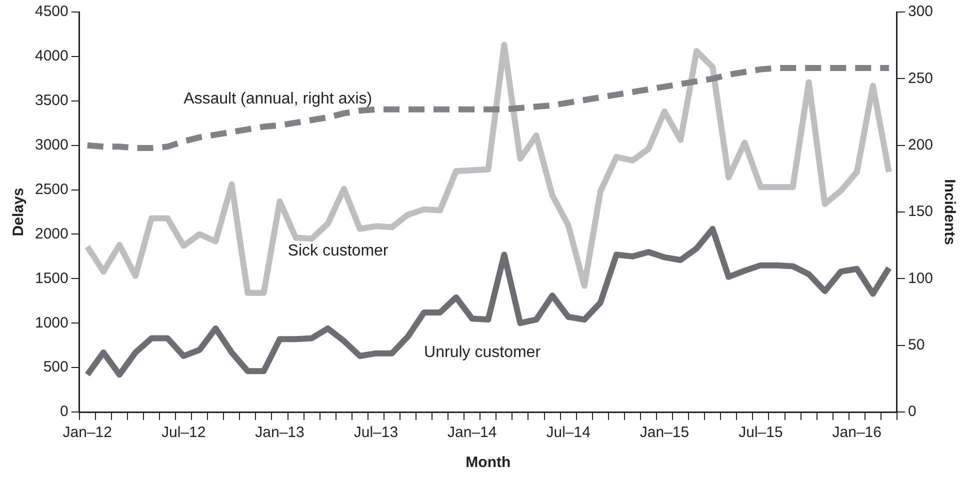 The image size is (968, 482). What do you see at coordinates (19, 212) in the screenshot?
I see `y-axis-title: Delays` at bounding box center [19, 212].